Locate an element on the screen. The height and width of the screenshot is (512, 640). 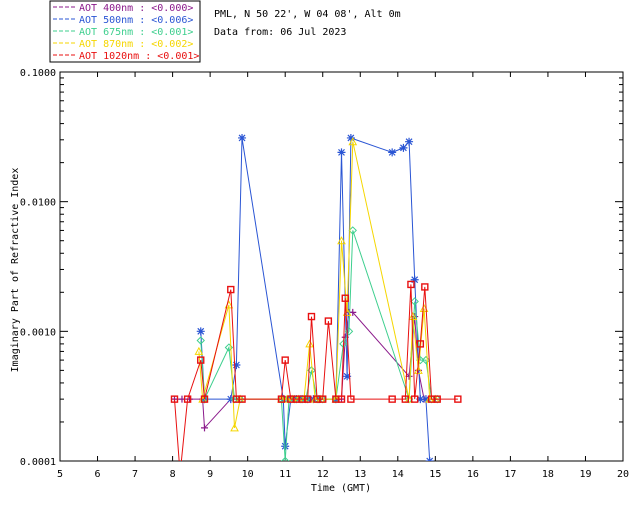
legend-entry: AOT 500nm : <0.006> is located at coordinates (136, 20).